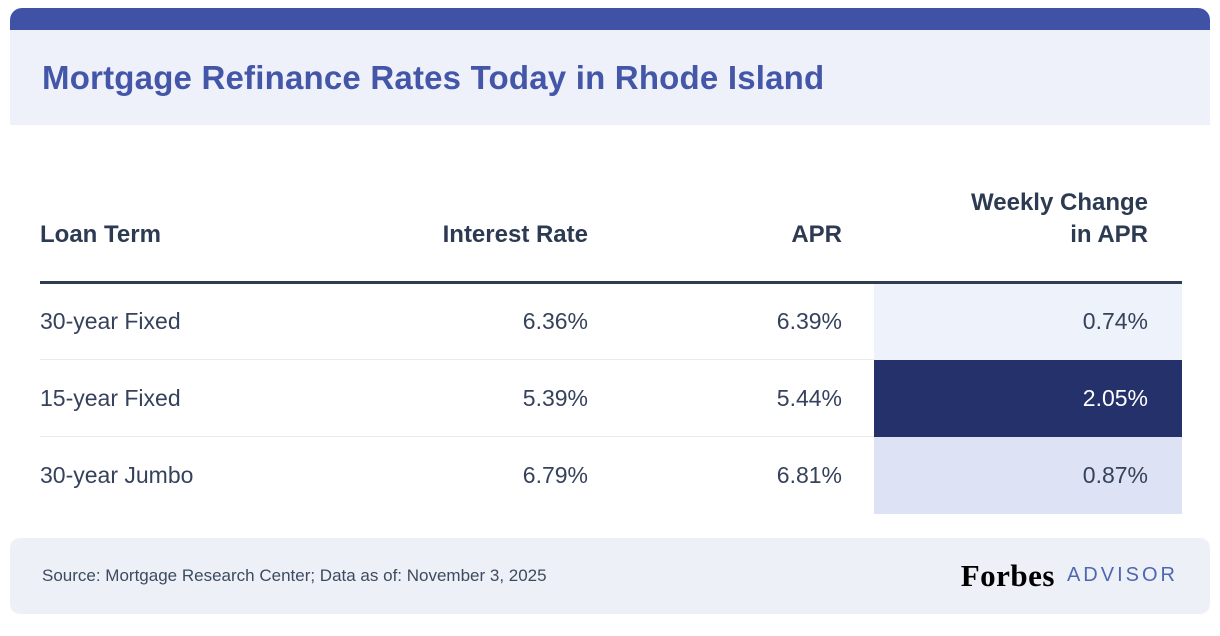 This screenshot has width=1220, height=636. Describe the element at coordinates (1007, 575) in the screenshot. I see `forbes-wordmark: Forbes` at that location.